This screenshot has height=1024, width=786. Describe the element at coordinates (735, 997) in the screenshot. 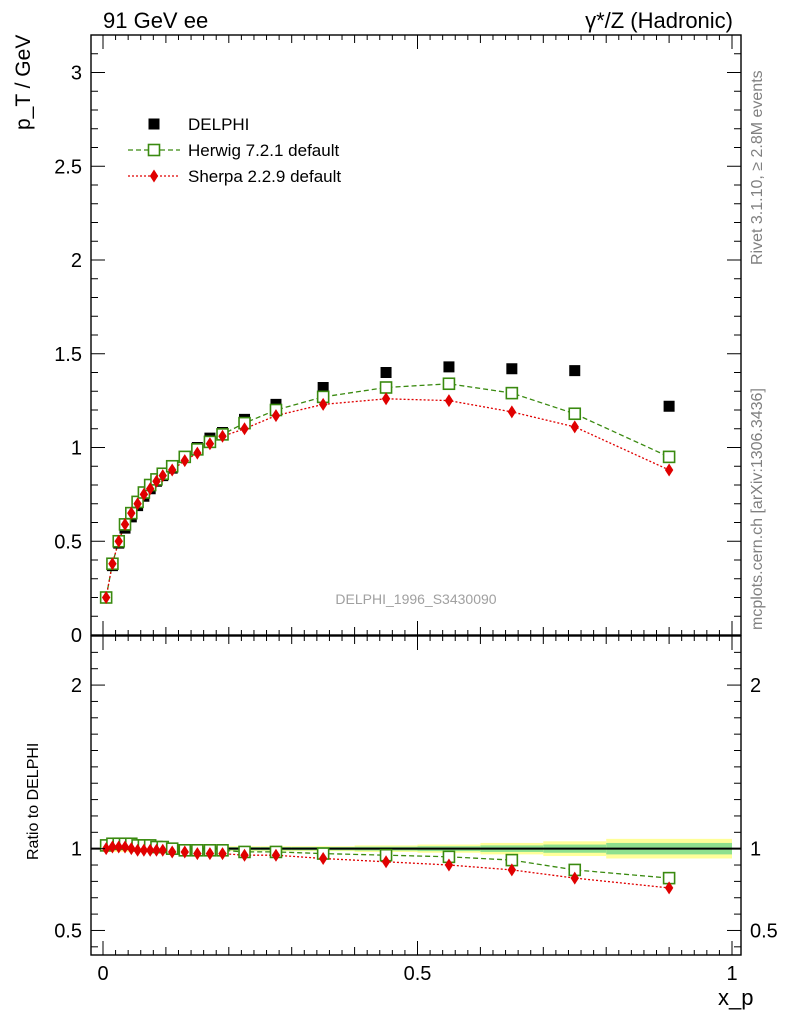

I see `ratio-xlabel: x_p` at that location.